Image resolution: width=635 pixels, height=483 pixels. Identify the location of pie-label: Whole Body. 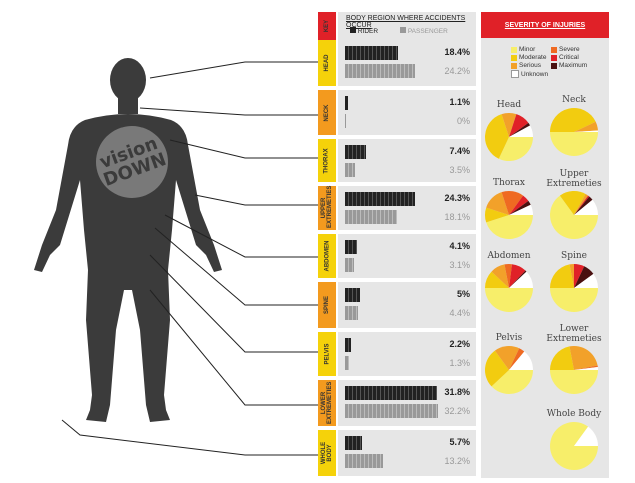
(574, 414).